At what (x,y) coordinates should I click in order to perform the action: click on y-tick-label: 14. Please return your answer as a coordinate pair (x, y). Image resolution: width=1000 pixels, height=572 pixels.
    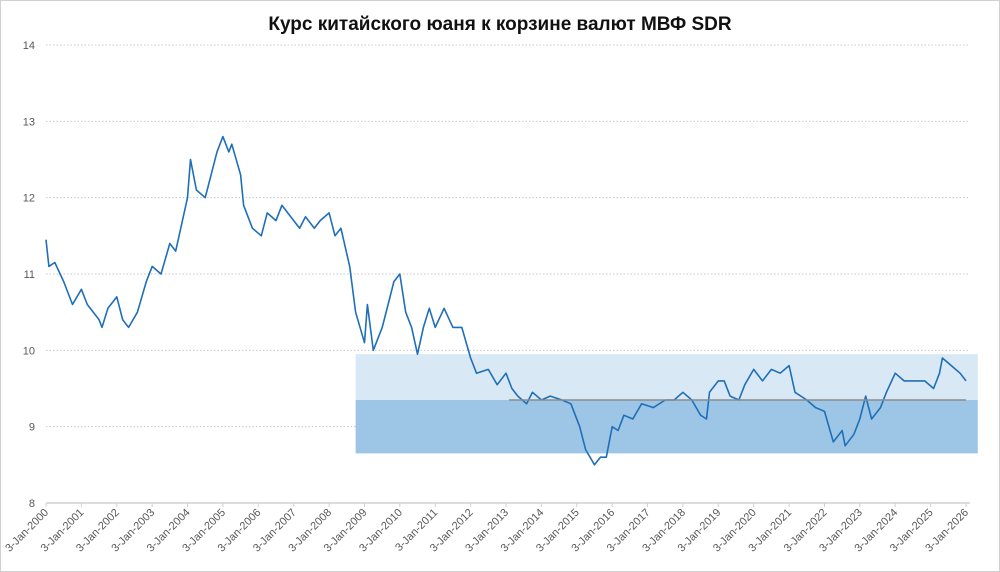
    Looking at the image, I should click on (29, 46).